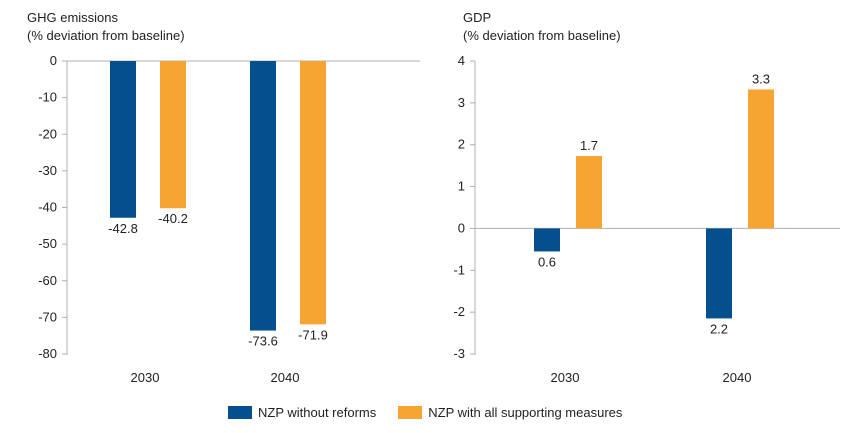 This screenshot has height=433, width=859. I want to click on ghg-bar-2030-series1, so click(123, 139).